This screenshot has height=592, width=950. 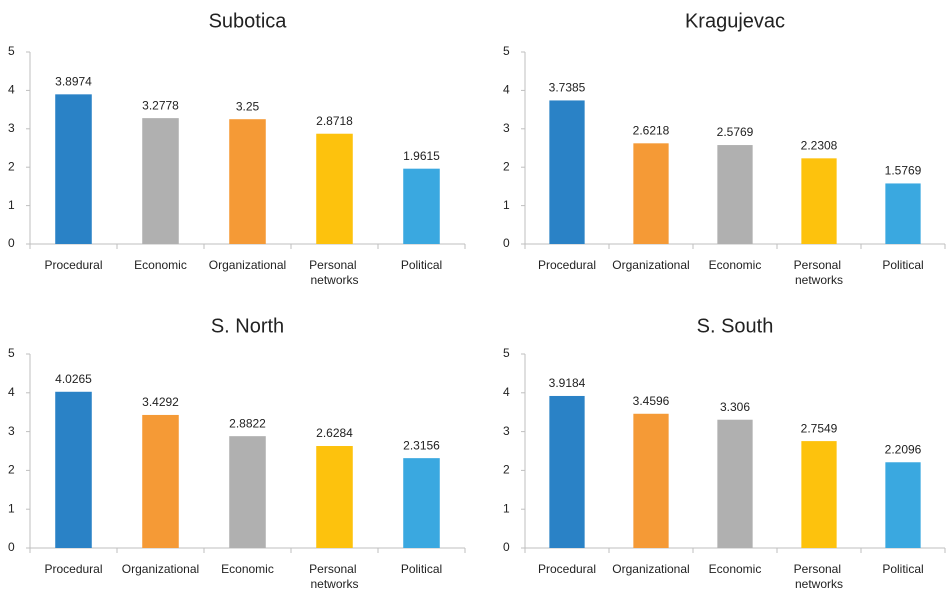 I want to click on data-label: 3.4596, so click(x=651, y=401).